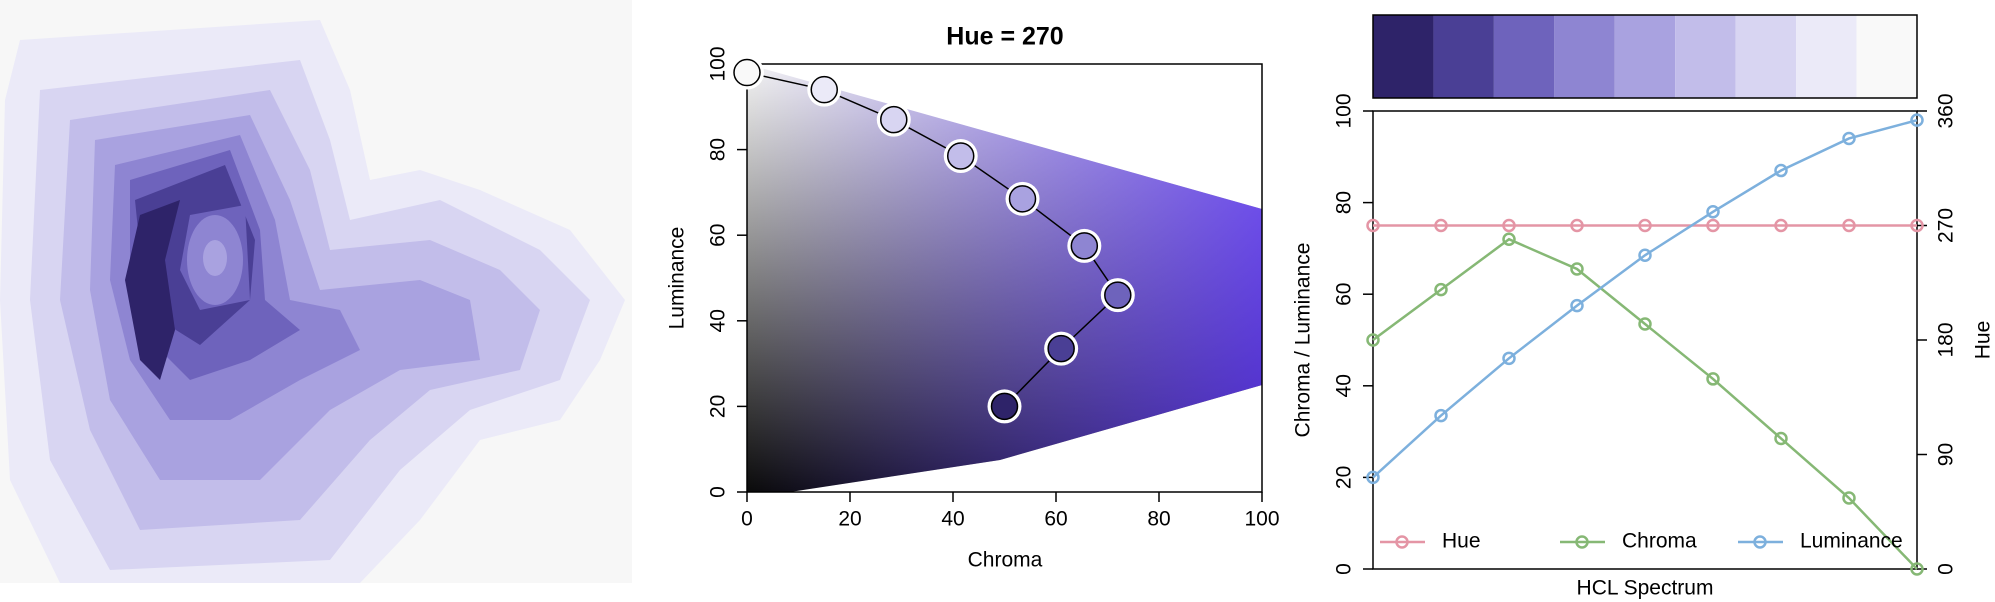  What do you see at coordinates (747, 519) in the screenshot?
I see `x-tick-label: 0` at bounding box center [747, 519].